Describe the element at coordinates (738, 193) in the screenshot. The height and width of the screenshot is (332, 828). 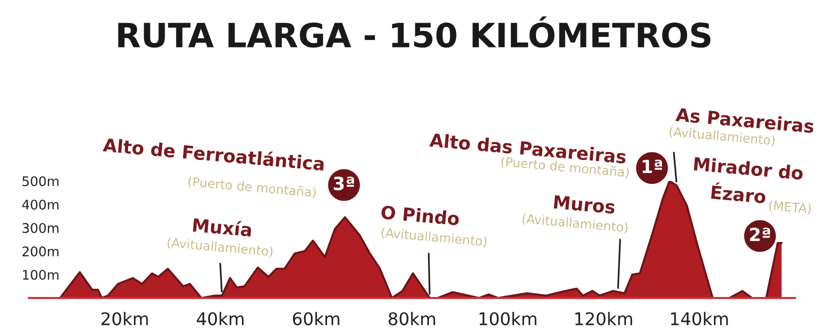
I see `annotation: Ézaro` at that location.